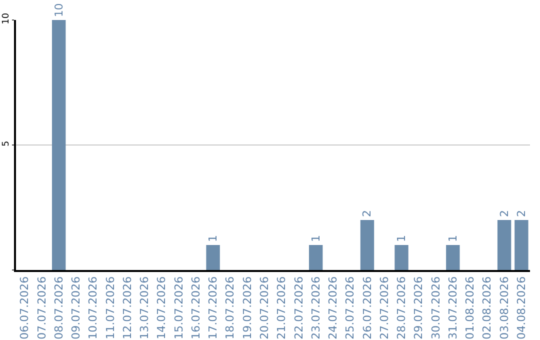  What do you see at coordinates (453, 308) in the screenshot?
I see `x-tick-label: 31.07.2026` at bounding box center [453, 308].